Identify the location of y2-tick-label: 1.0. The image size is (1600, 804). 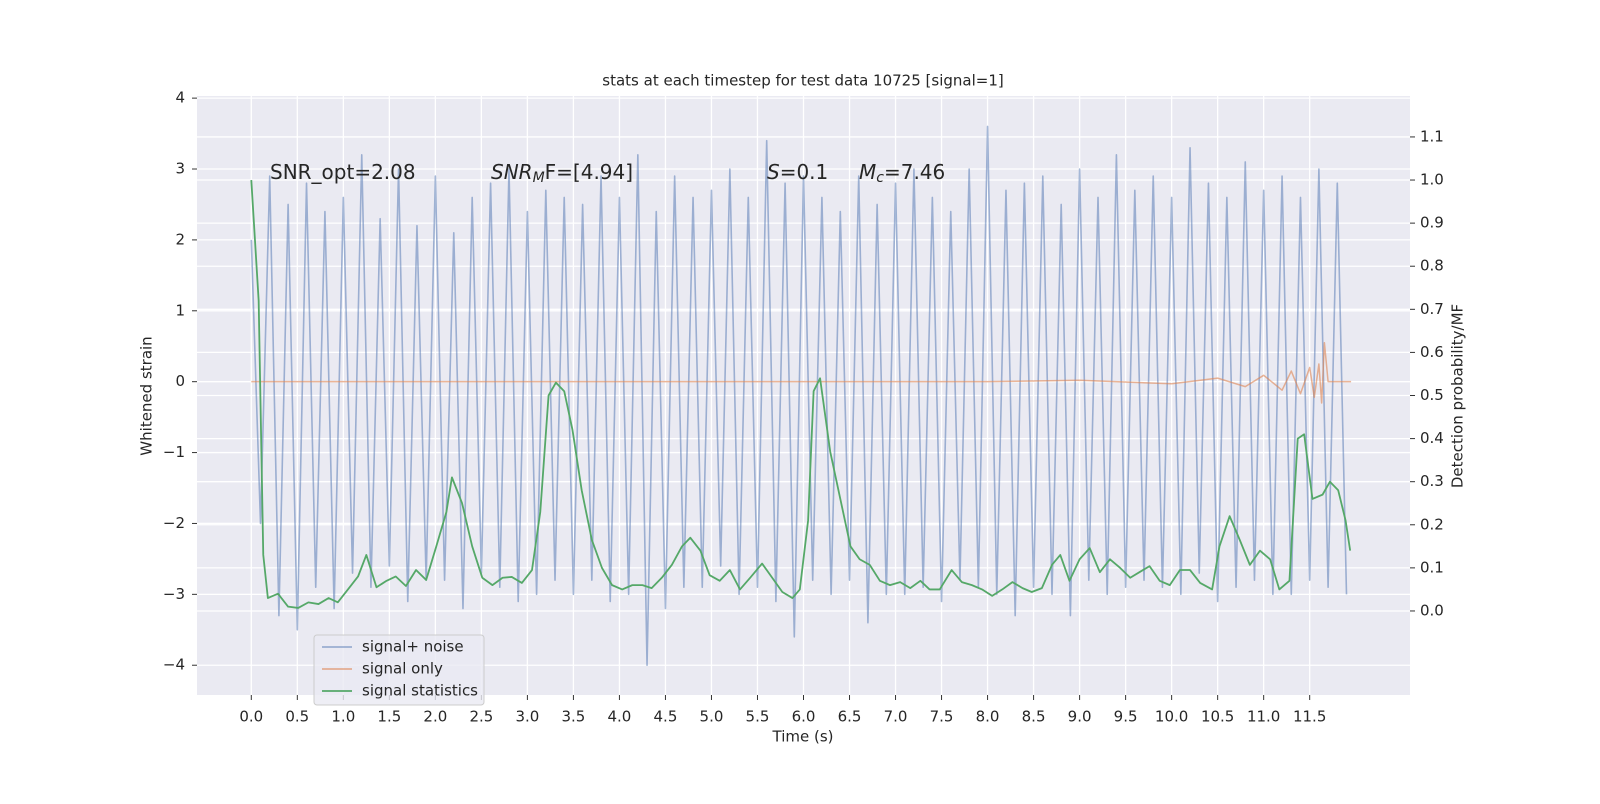
(1432, 180).